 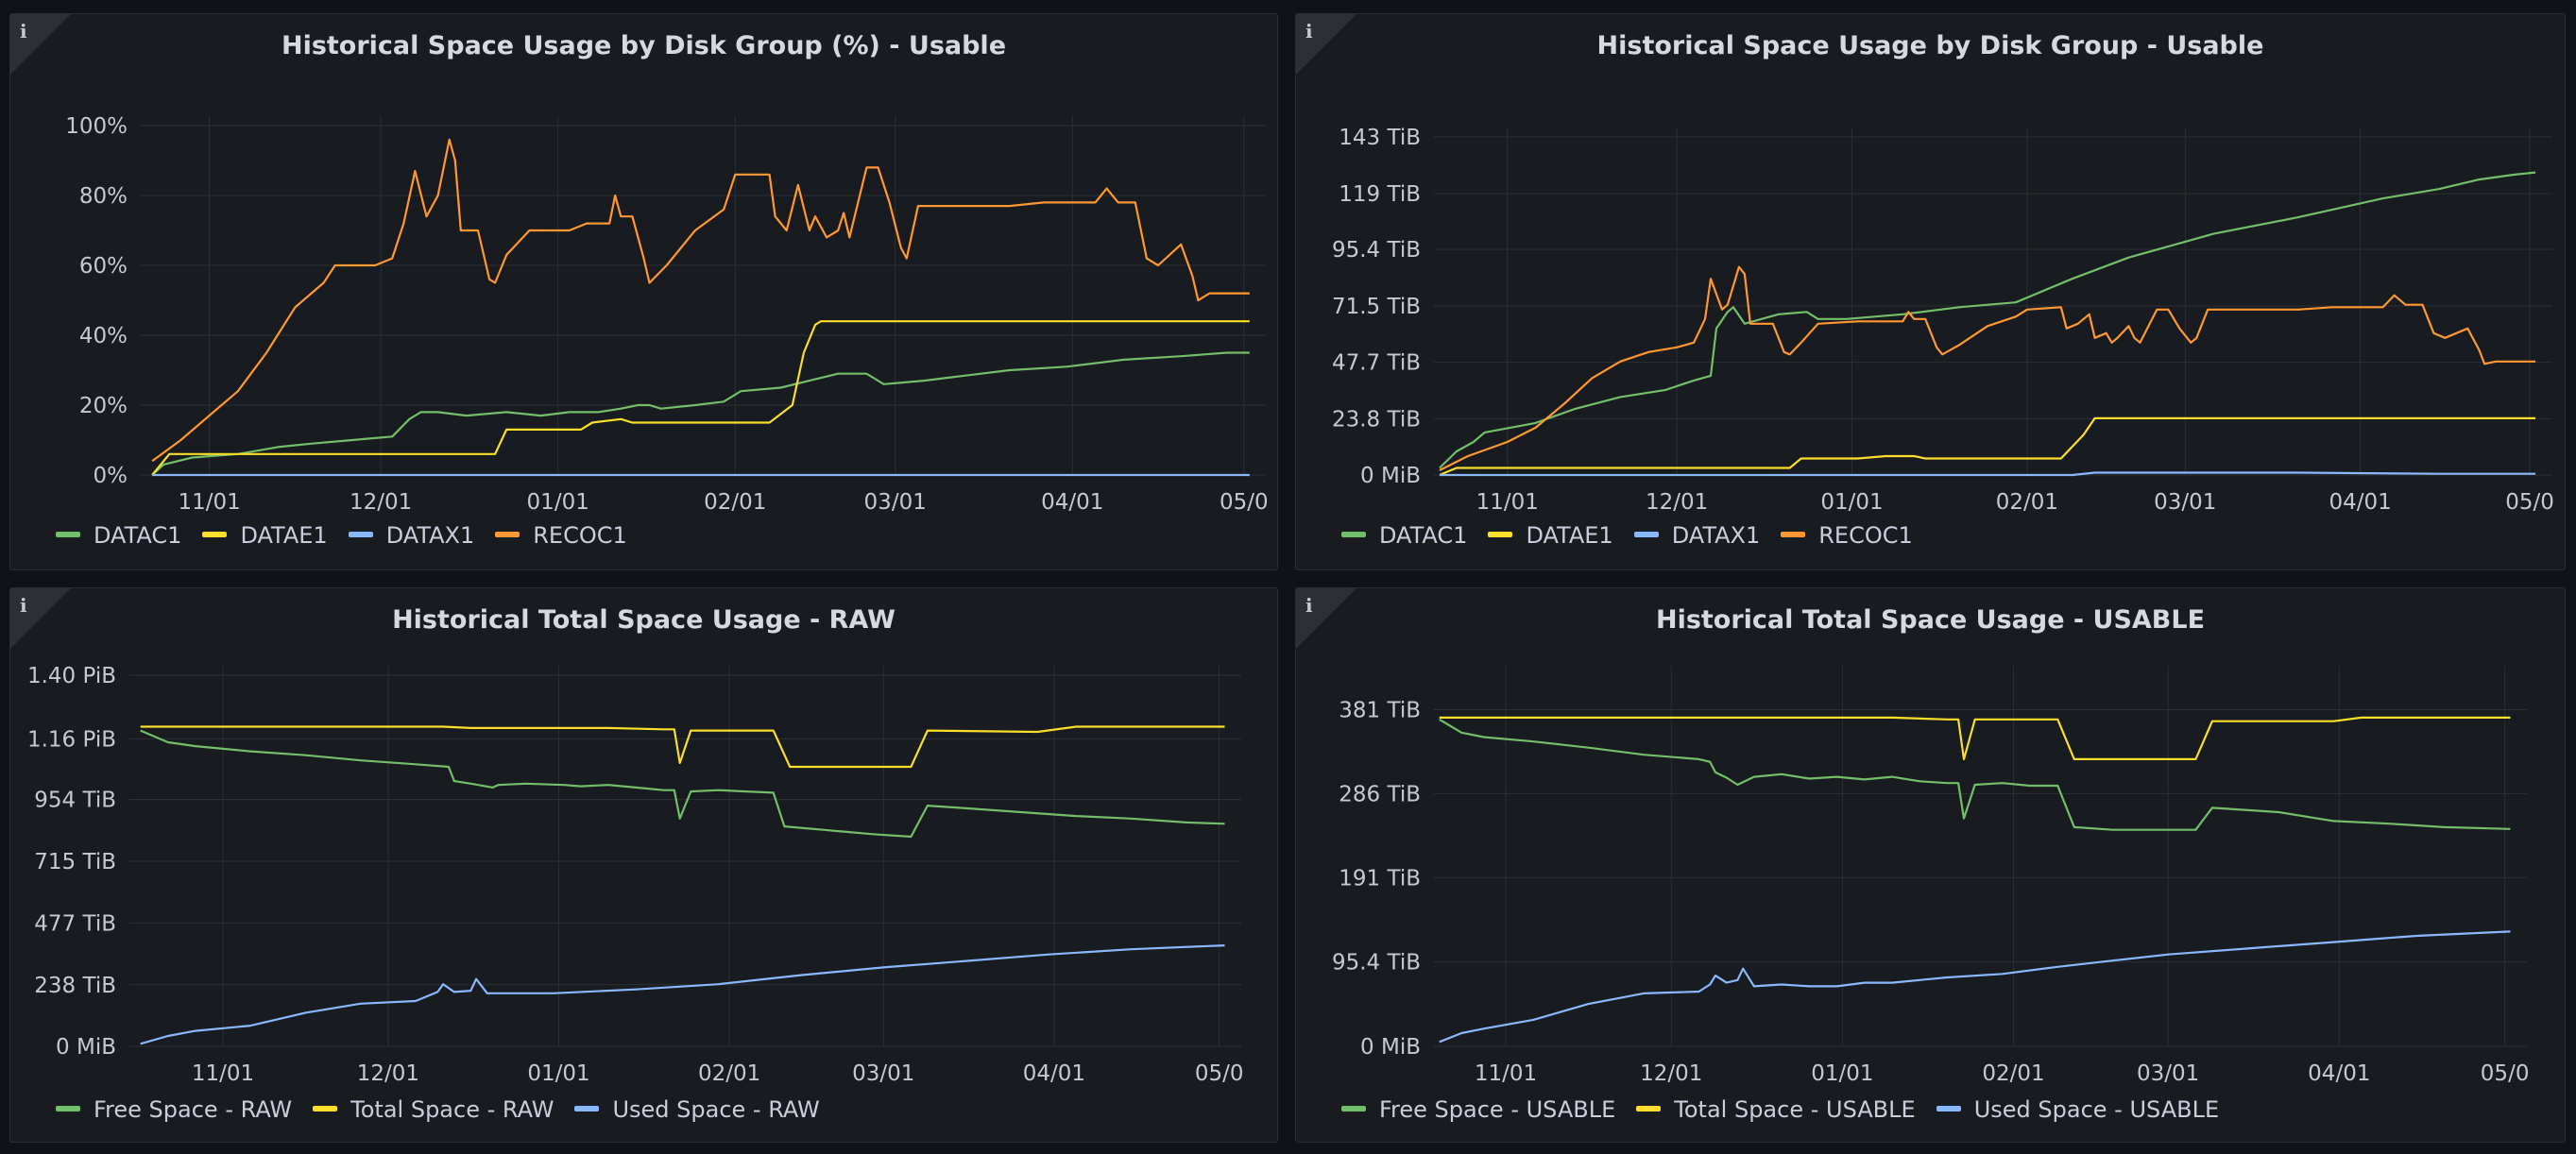 I want to click on y-tick-label: 95.4 TiB, so click(x=1376, y=250).